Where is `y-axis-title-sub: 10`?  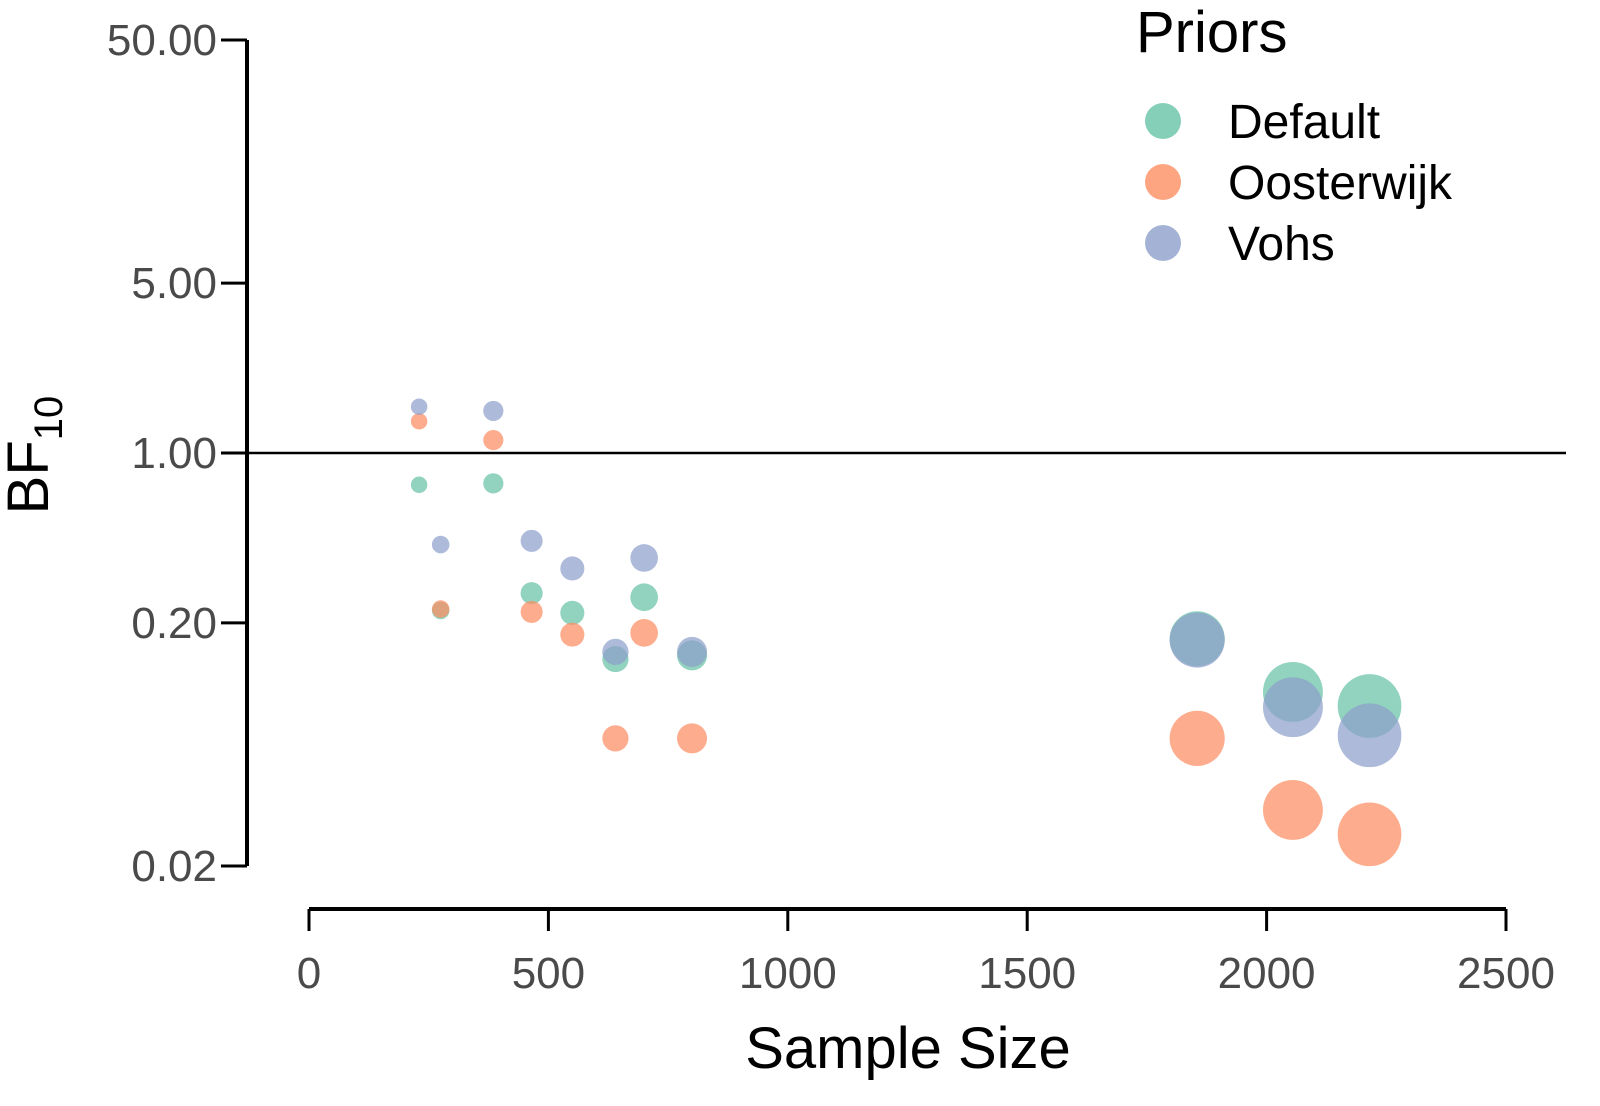
y-axis-title-sub: 10 is located at coordinates (49, 418).